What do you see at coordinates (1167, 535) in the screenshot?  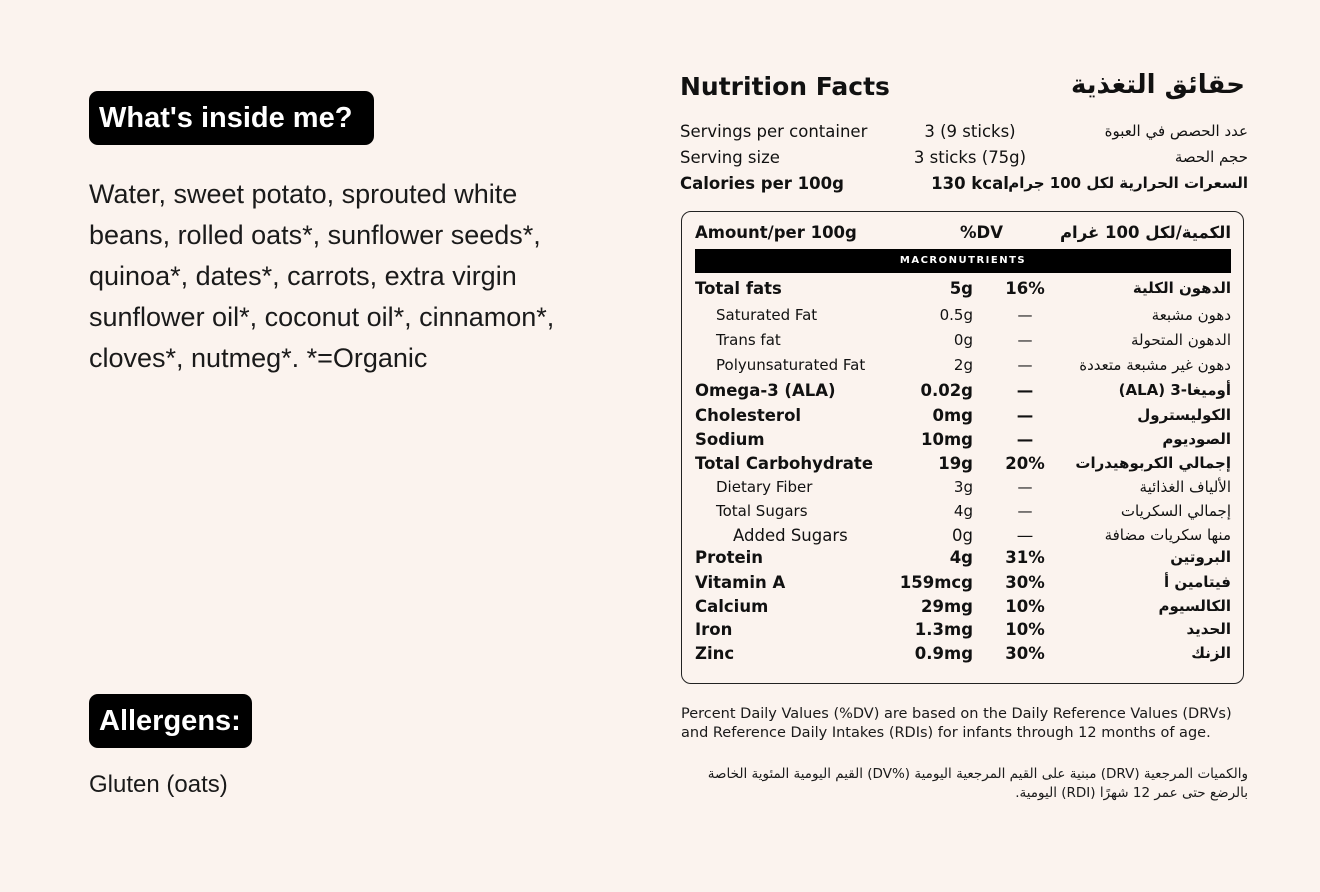 I see `nutrient-ar: منها سكريات مضافة` at bounding box center [1167, 535].